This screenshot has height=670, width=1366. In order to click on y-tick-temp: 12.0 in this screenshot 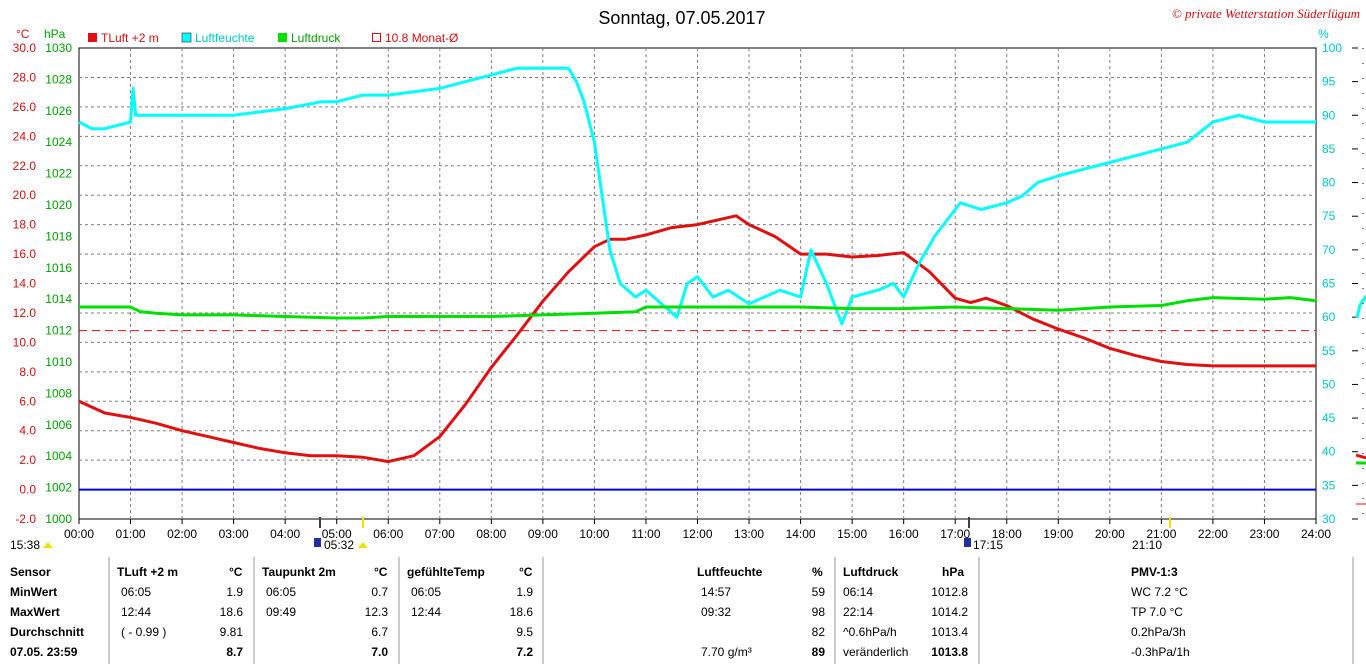, I will do `click(25, 313)`.